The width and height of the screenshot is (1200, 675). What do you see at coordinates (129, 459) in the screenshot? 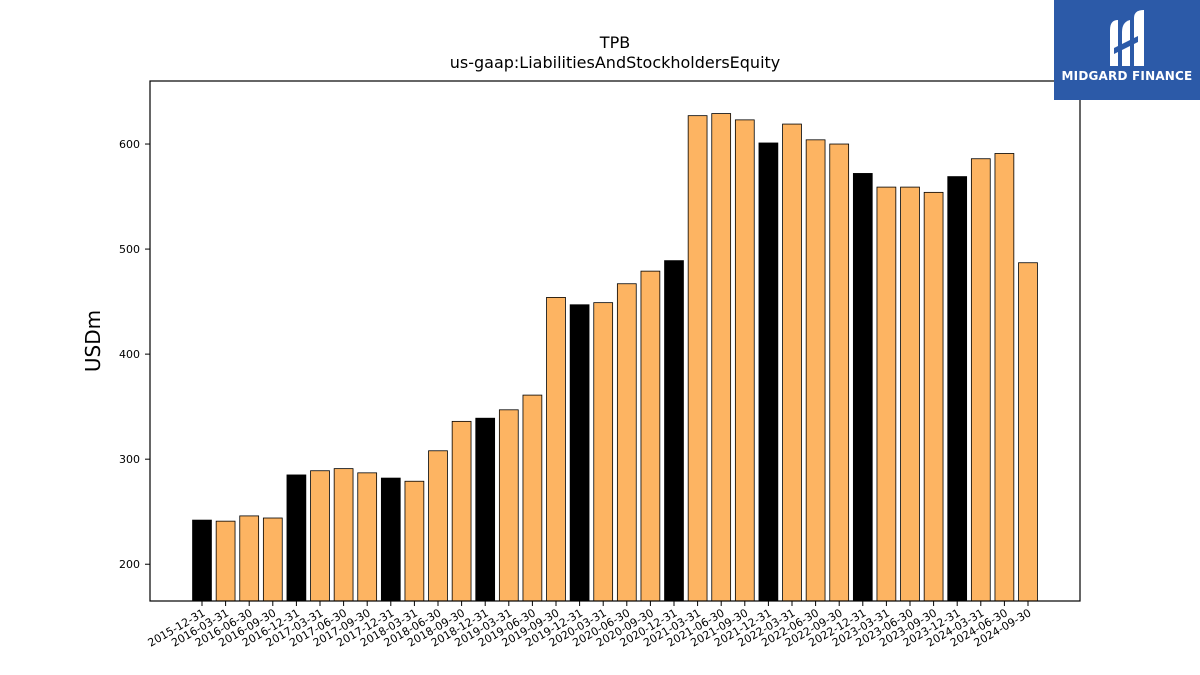
I see `y-tick-label: 300` at bounding box center [129, 459].